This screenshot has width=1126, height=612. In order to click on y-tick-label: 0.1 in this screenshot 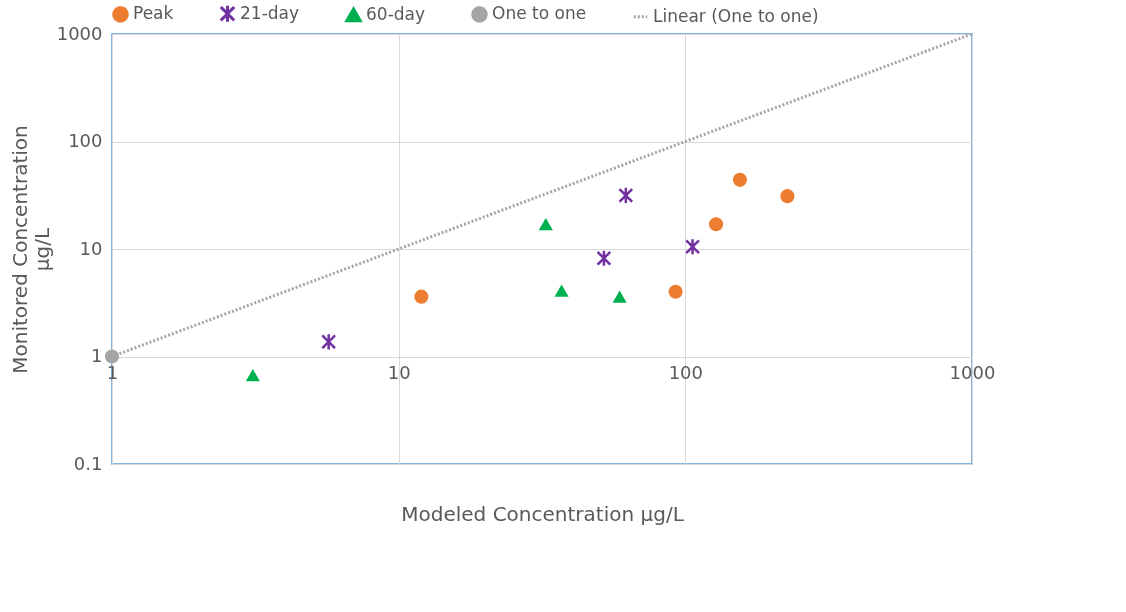, I will do `click(88, 463)`.